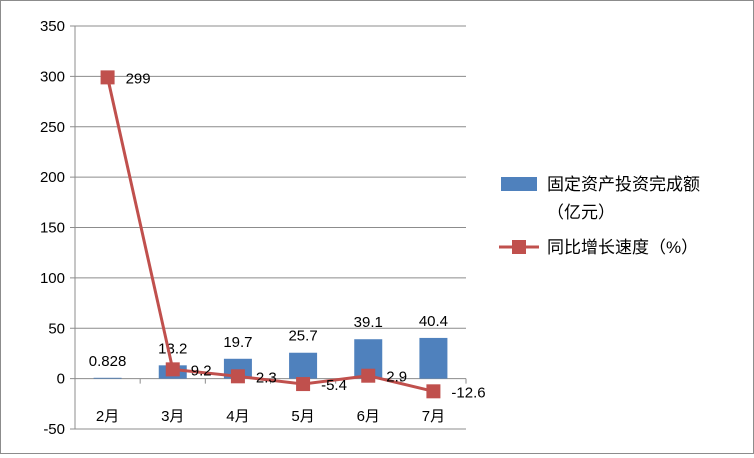 The image size is (754, 458). Describe the element at coordinates (52, 177) in the screenshot. I see `y-tick-label: 200` at that location.